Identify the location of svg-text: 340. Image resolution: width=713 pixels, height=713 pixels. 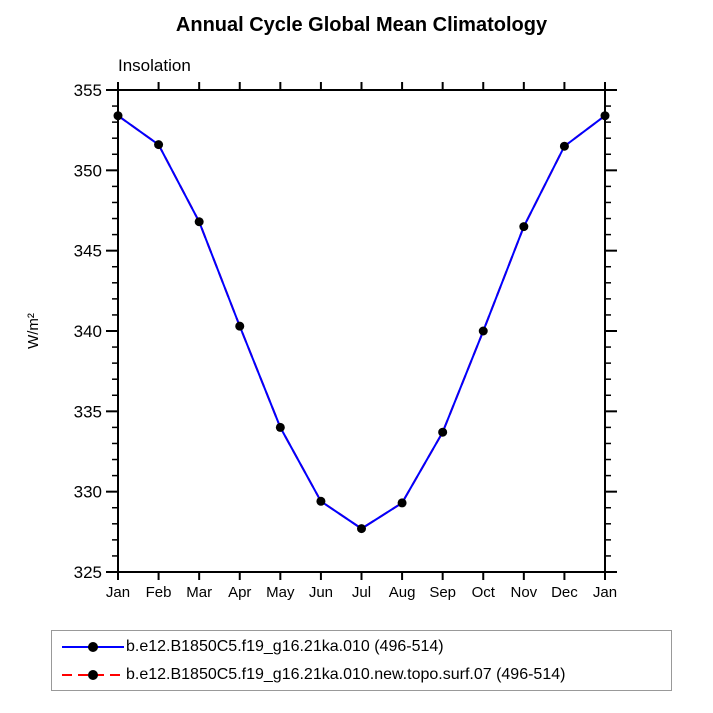
(88, 331).